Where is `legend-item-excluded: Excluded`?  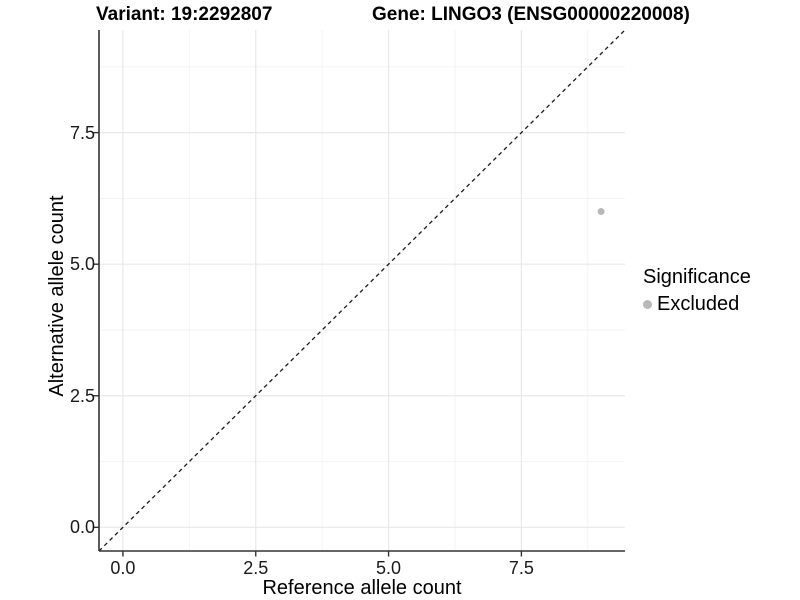
legend-item-excluded: Excluded is located at coordinates (697, 304).